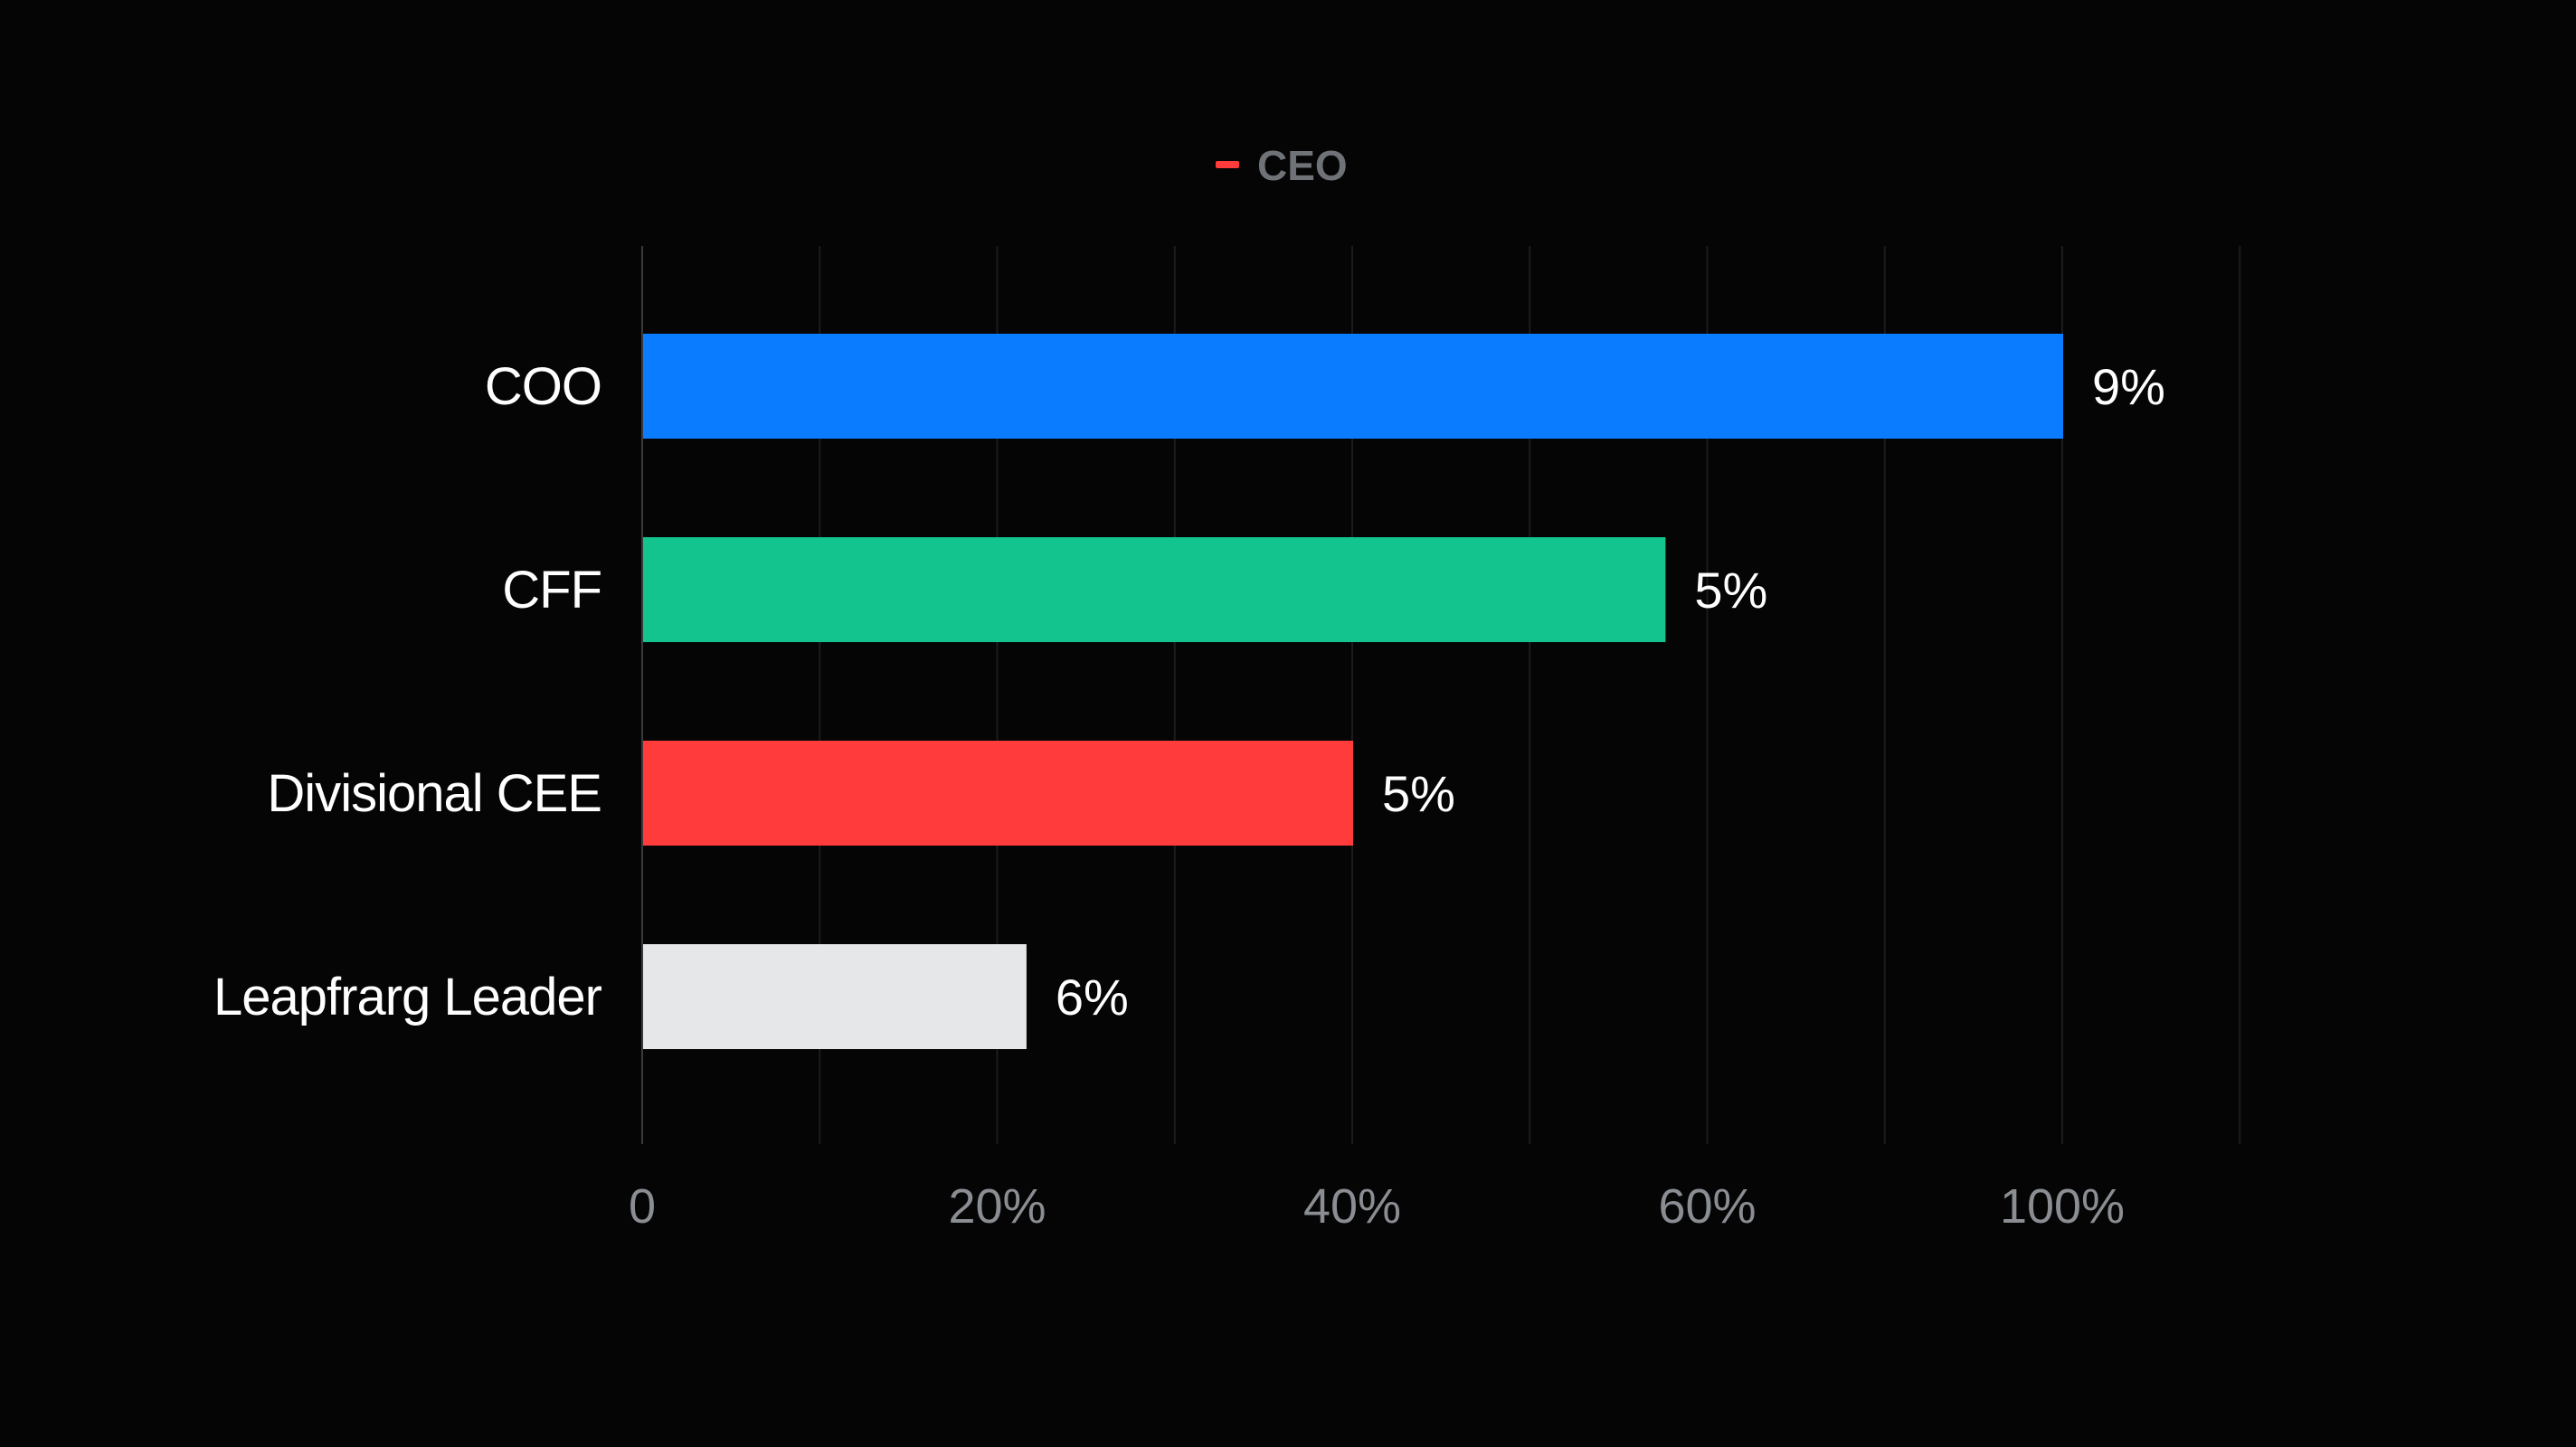 The image size is (2576, 1447). I want to click on category-label: CFF, so click(551, 590).